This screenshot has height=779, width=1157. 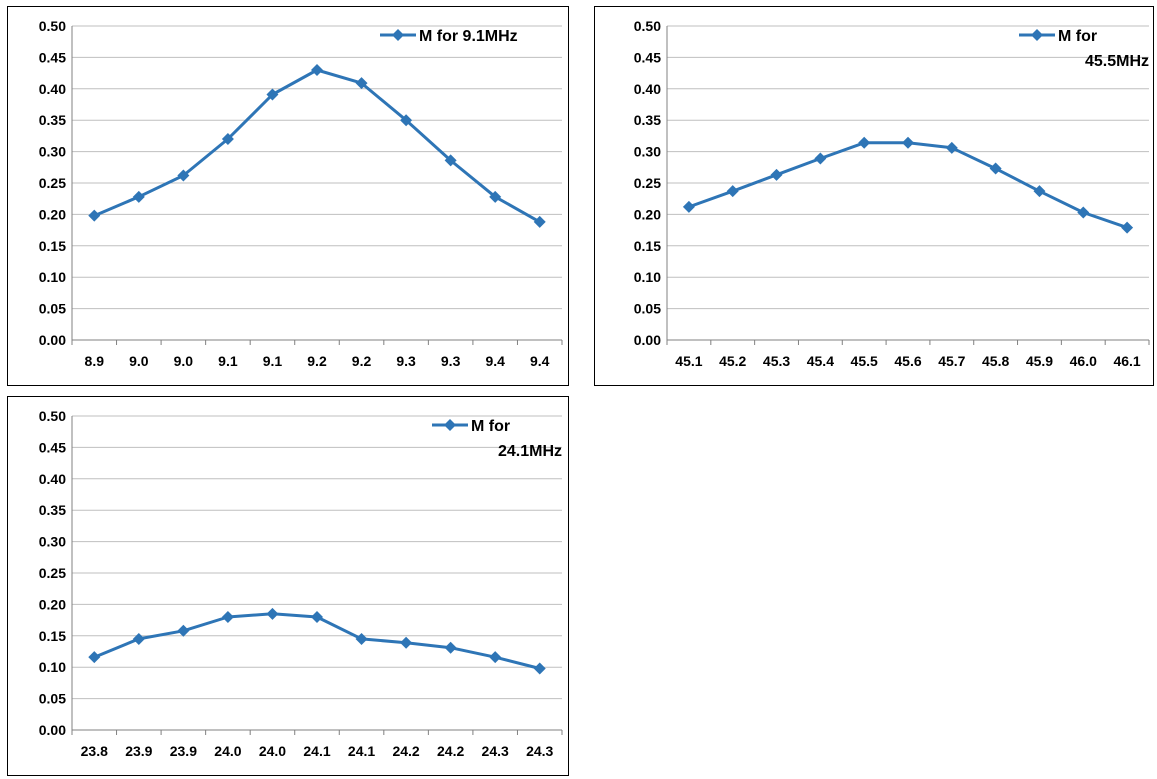 I want to click on x-tick-label: 45.5, so click(x=864, y=361).